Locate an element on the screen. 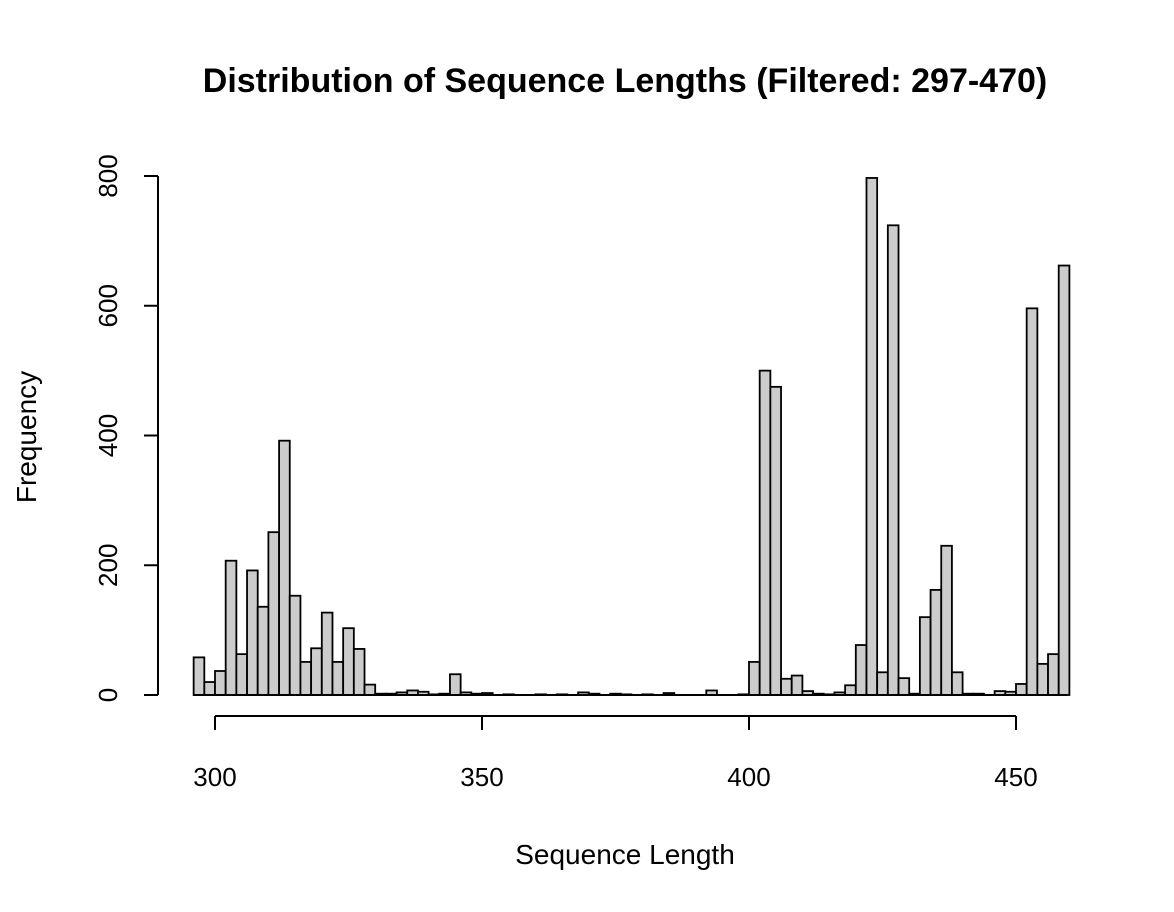  y-tick-label: 0 is located at coordinates (108, 695).